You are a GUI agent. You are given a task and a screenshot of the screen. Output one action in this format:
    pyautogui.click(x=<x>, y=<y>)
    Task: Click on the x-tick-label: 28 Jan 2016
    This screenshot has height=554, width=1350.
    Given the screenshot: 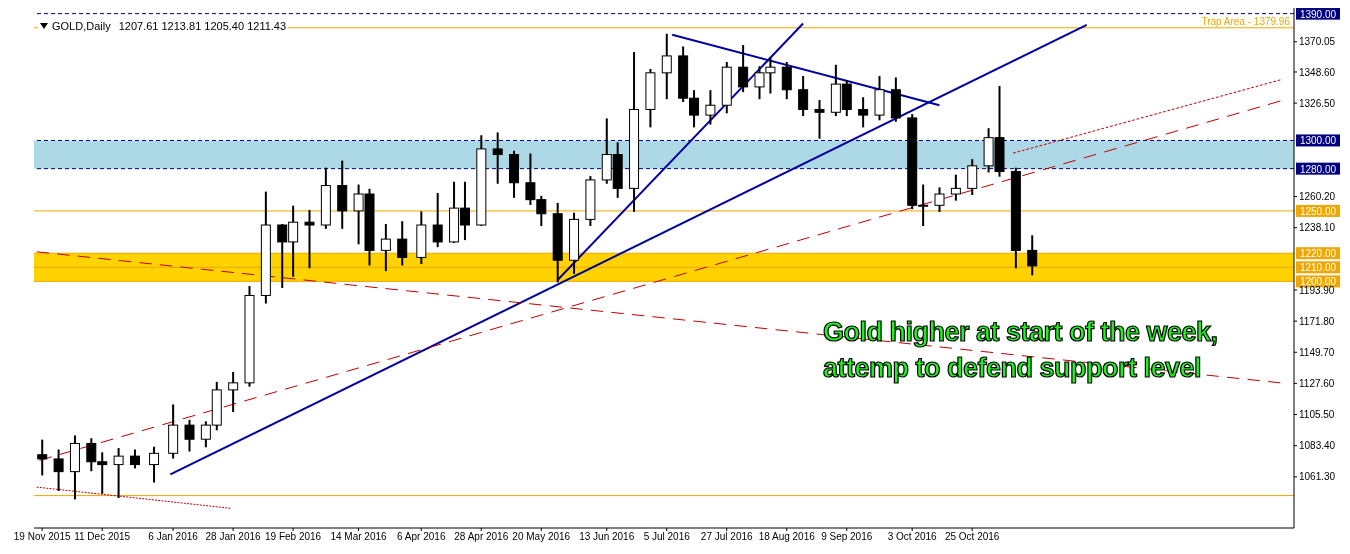 What is the action you would take?
    pyautogui.click(x=233, y=537)
    